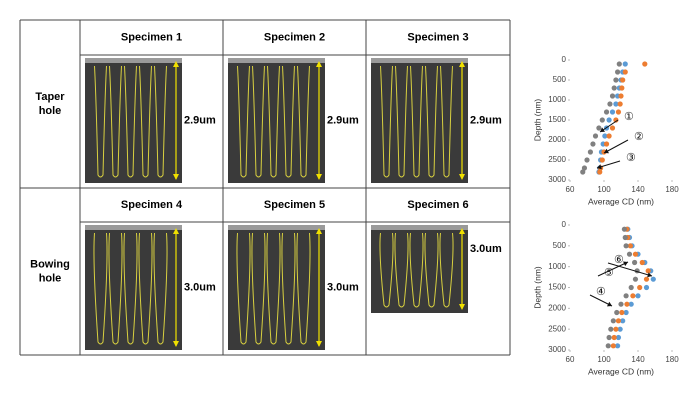  What do you see at coordinates (638, 359) in the screenshot?
I see `x-tick-label: 140` at bounding box center [638, 359].